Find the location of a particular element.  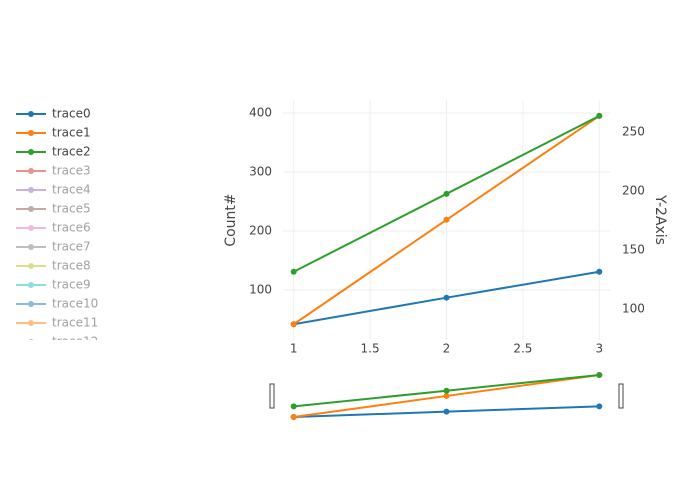

legend-item: trace3 is located at coordinates (53, 171).